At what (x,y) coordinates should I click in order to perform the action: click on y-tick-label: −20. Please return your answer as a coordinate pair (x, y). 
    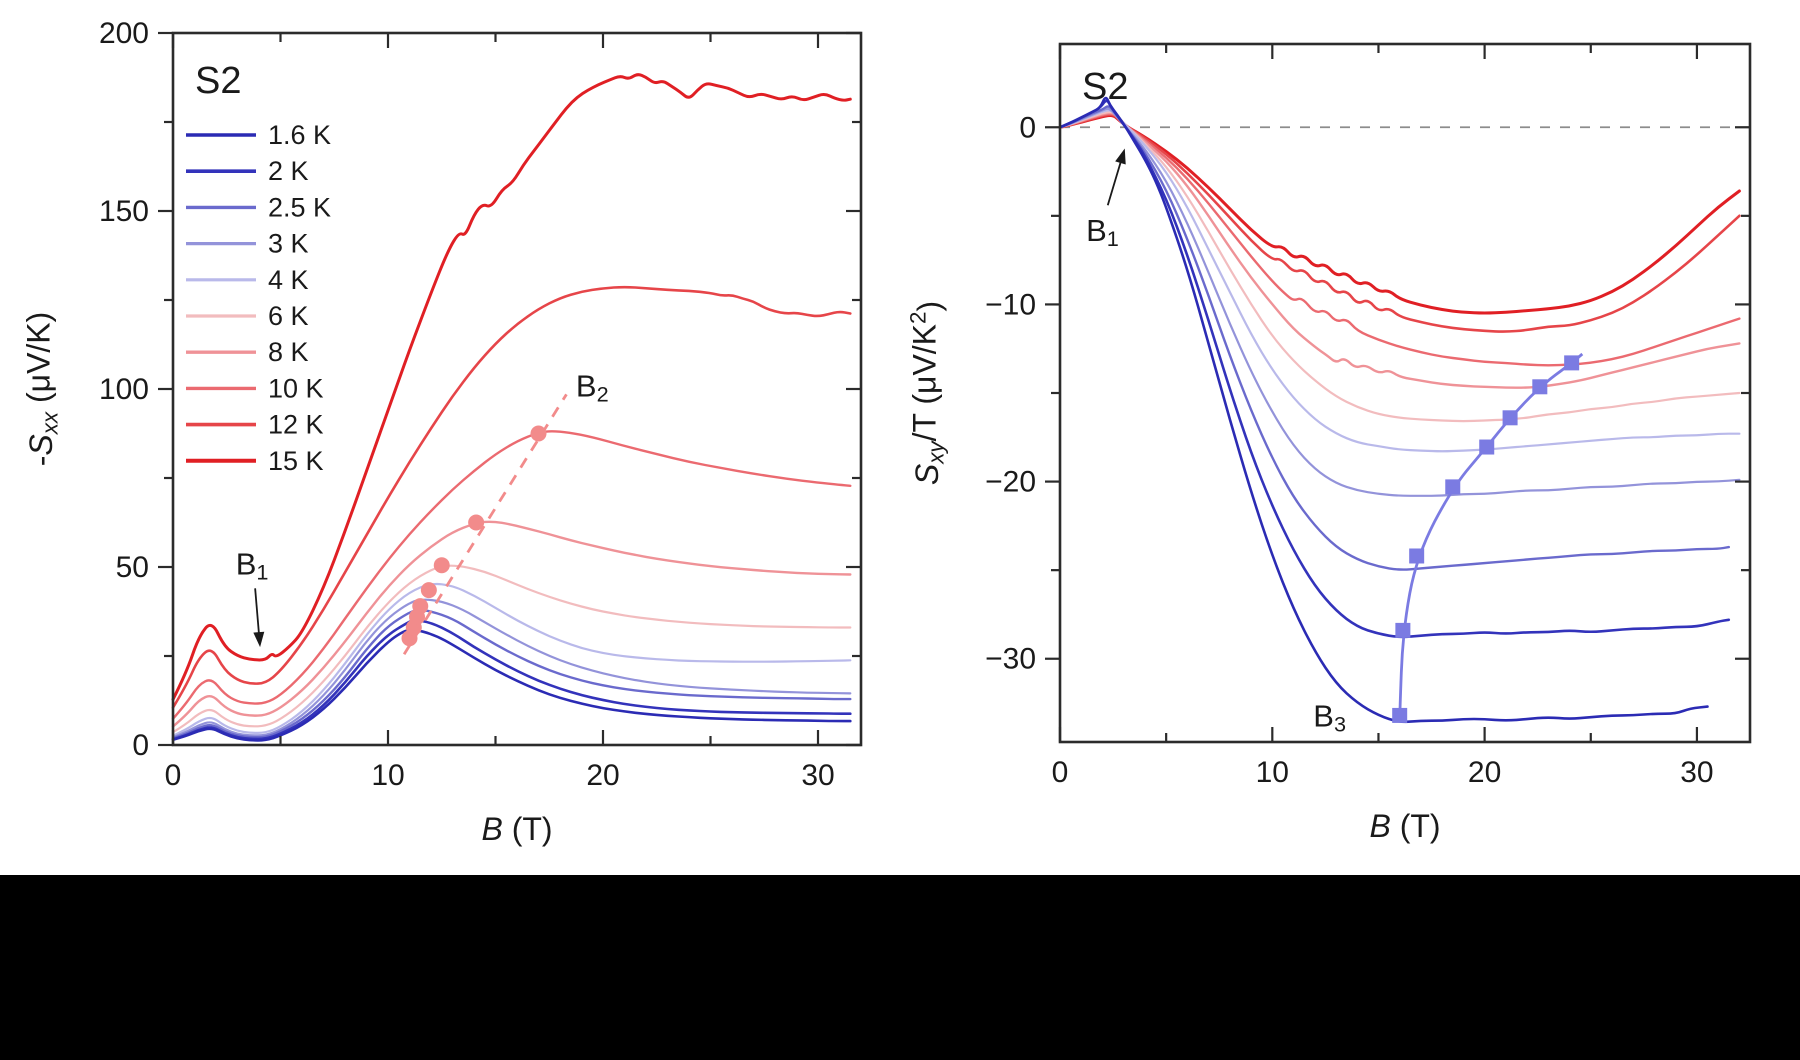
    Looking at the image, I should click on (1010, 482).